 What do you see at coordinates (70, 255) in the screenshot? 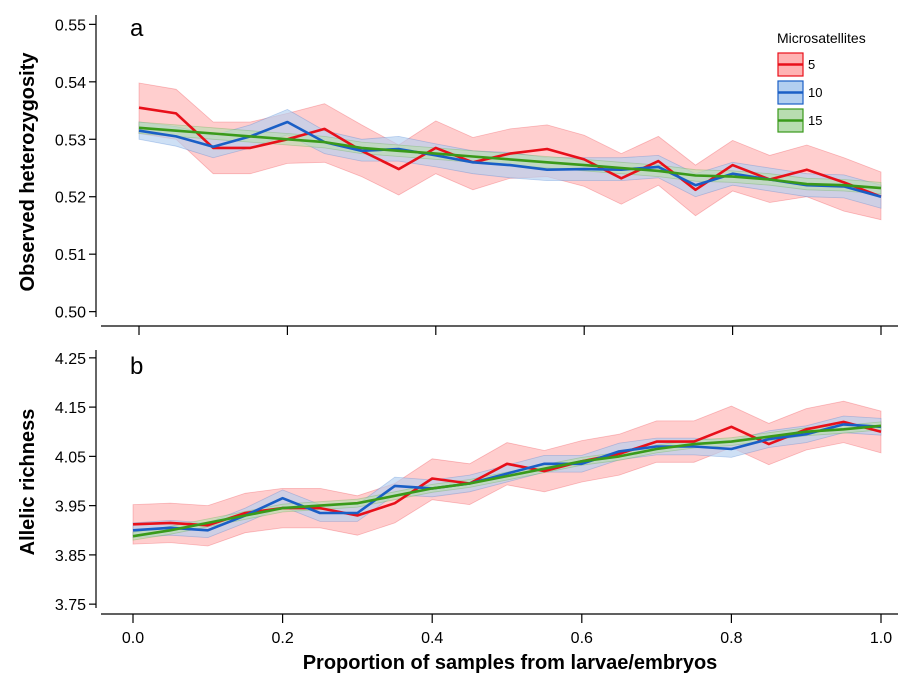
I see `y-tick-label: 0.51` at bounding box center [70, 255].